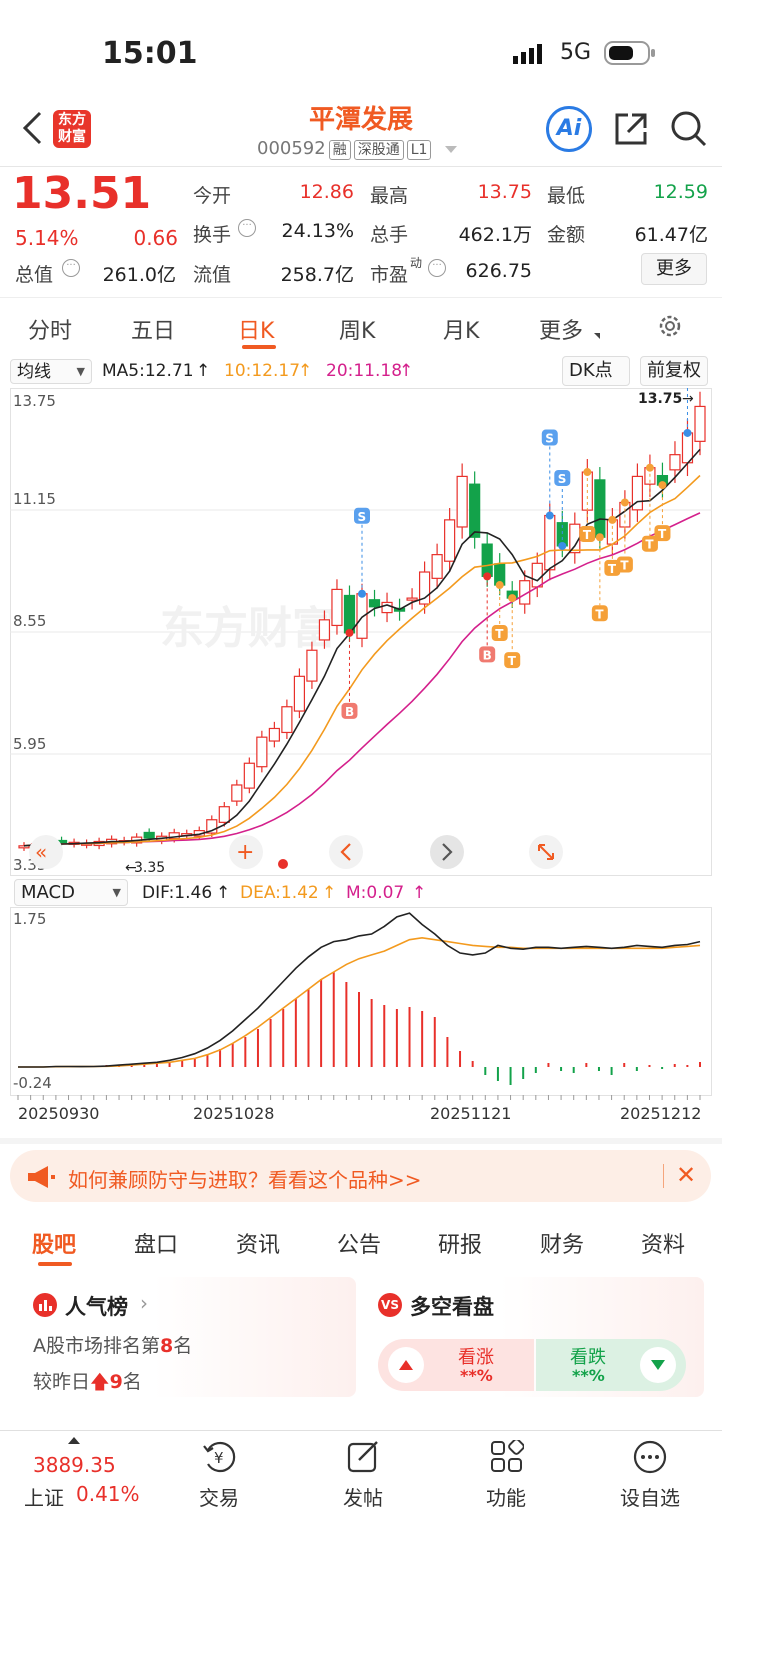 Image resolution: width=768 pixels, height=1669 pixels. I want to click on rank-change-line: 较昨日🡅9名, so click(87, 1383).